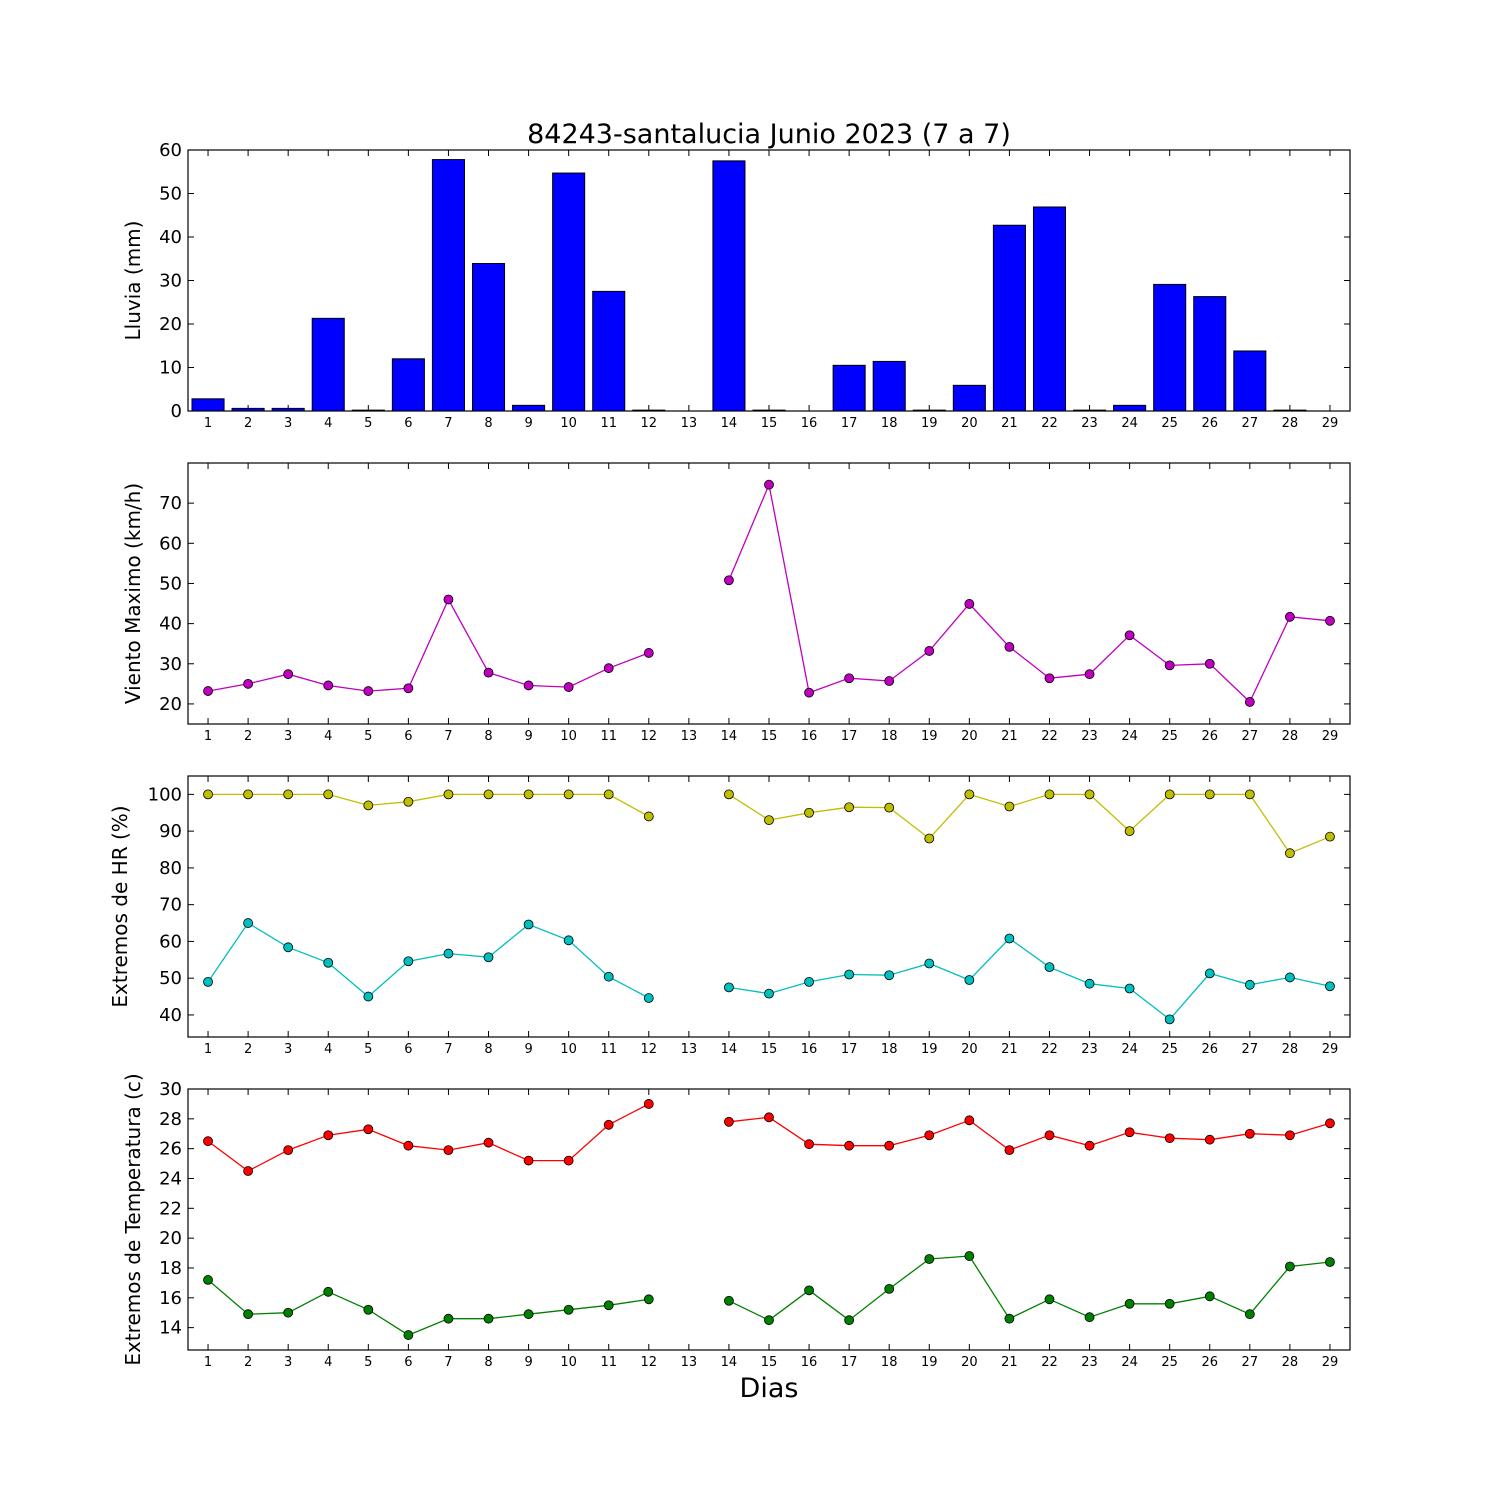 The width and height of the screenshot is (1500, 1500). Describe the element at coordinates (170, 664) in the screenshot. I see `y-tick-label: 30` at that location.